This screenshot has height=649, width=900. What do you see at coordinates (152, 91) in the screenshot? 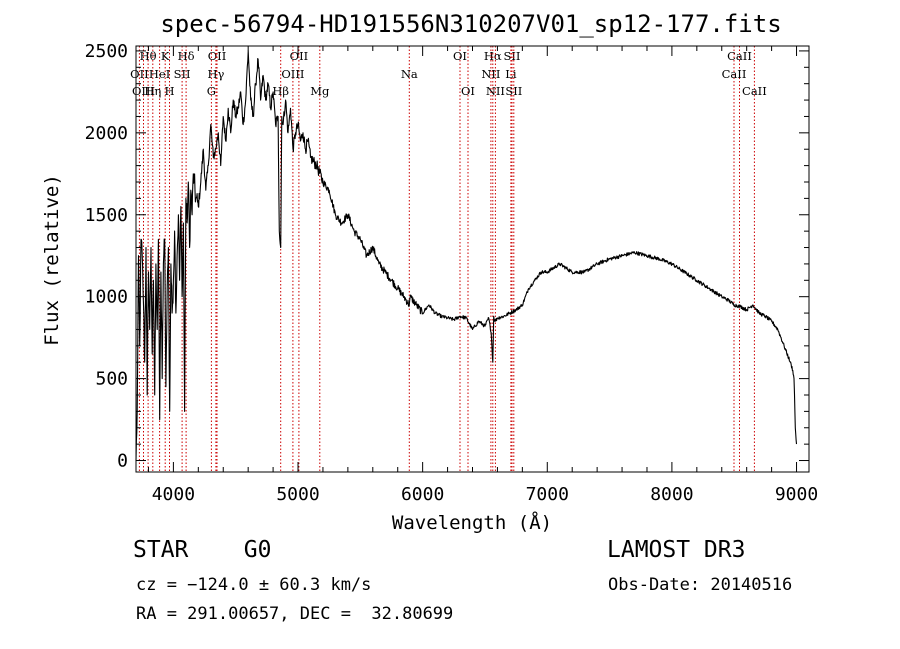
I see `marker-label: Hη` at bounding box center [152, 91].